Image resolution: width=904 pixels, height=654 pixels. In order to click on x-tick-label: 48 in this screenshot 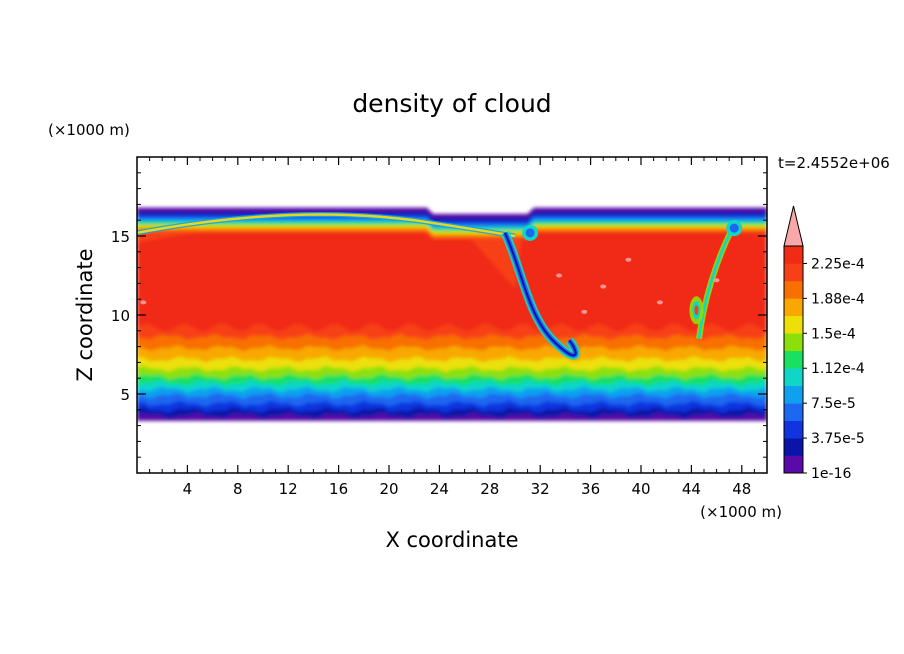, I will do `click(741, 489)`.